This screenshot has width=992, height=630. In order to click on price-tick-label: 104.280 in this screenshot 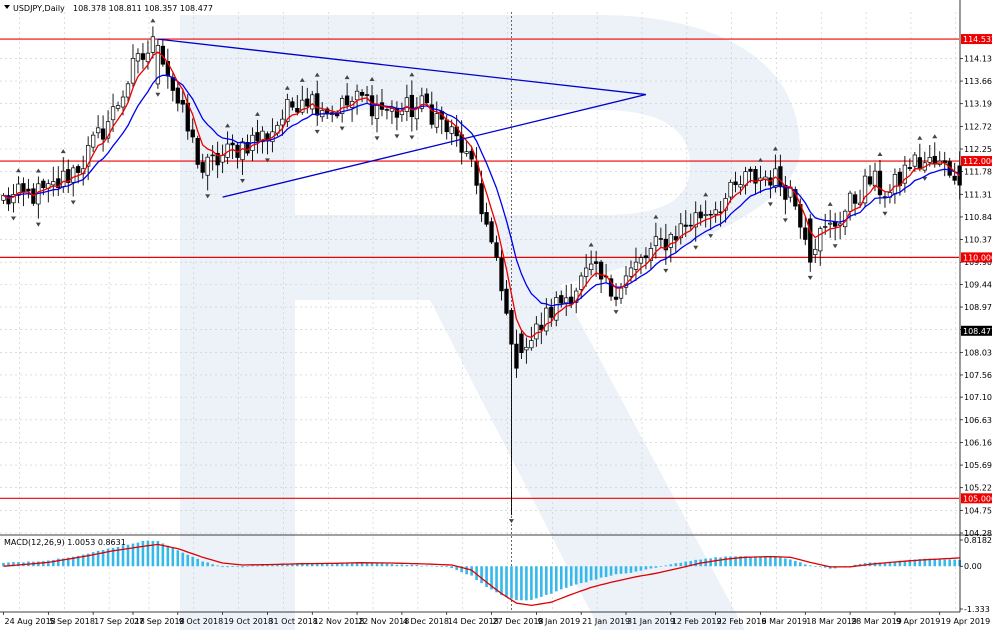, I will do `click(978, 533)`.